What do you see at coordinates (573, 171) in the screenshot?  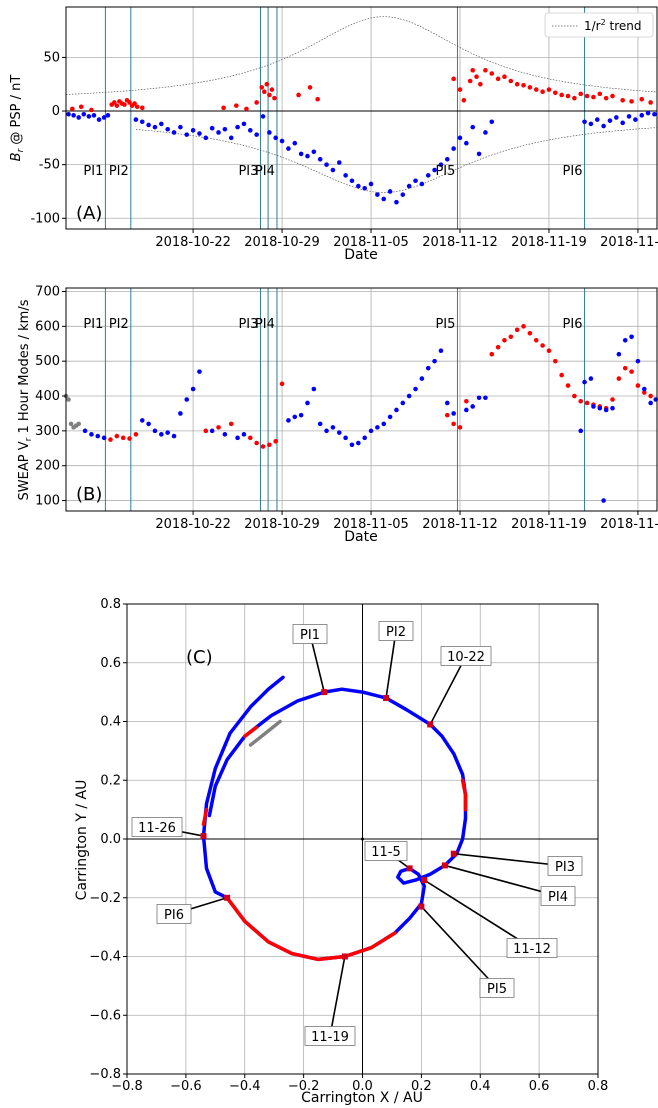 I see `pi-label: PI6` at bounding box center [573, 171].